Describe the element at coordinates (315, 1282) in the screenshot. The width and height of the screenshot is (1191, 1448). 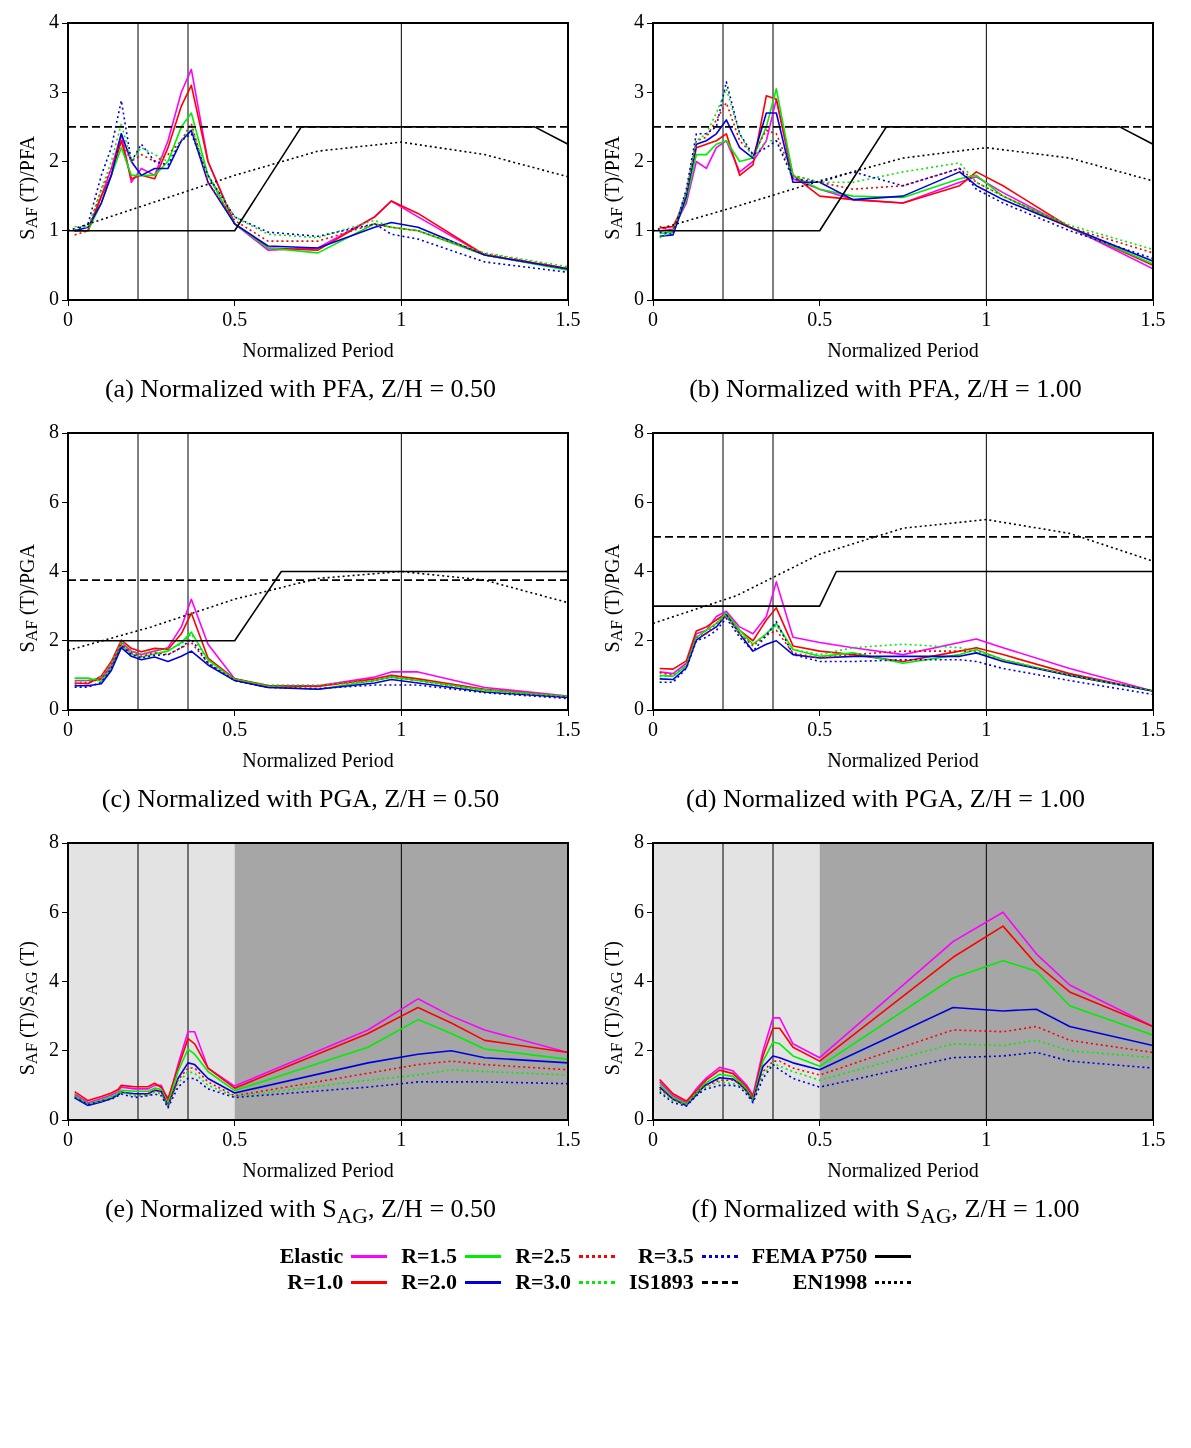
I see `legend-label: R=1.0` at that location.